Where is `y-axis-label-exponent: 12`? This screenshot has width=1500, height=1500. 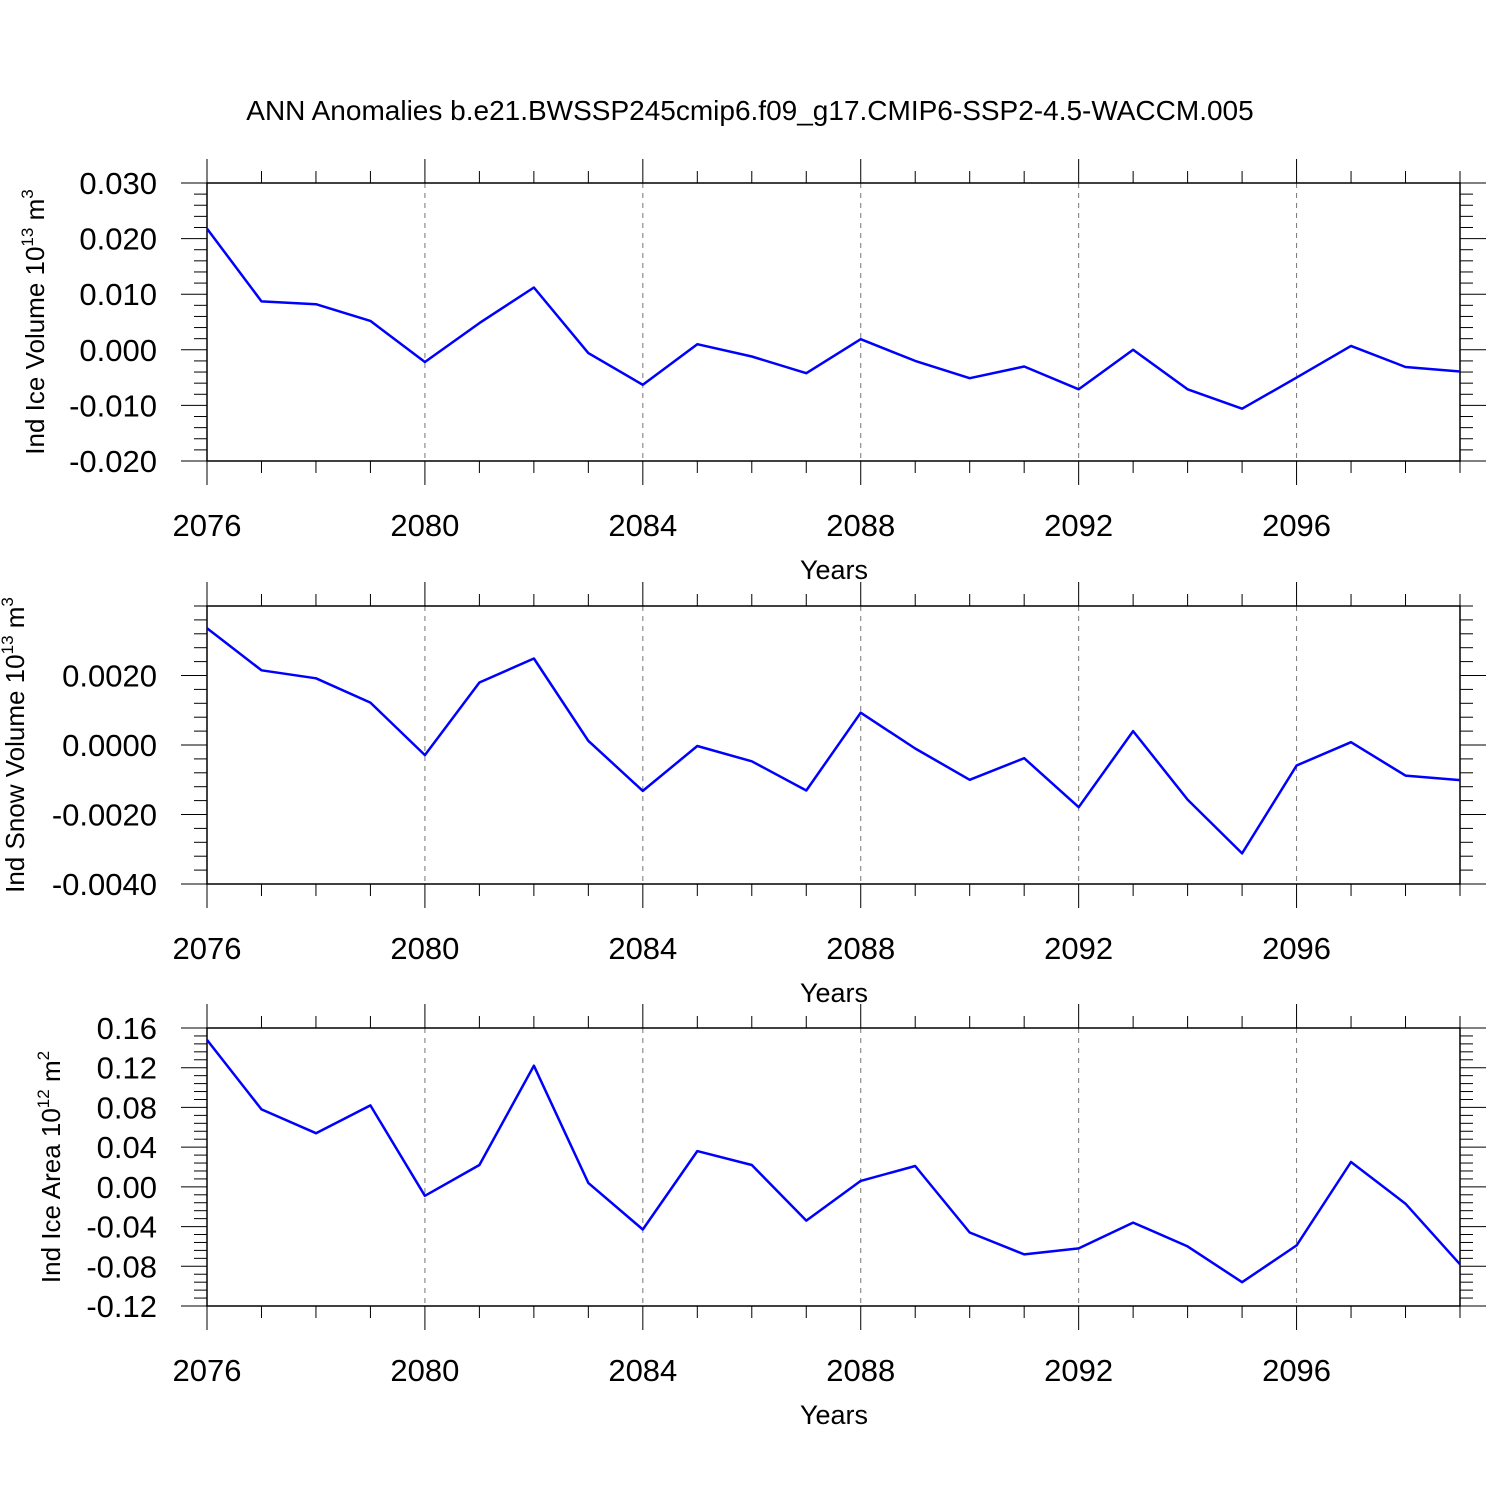
y-axis-label-exponent: 12 is located at coordinates (43, 1098).